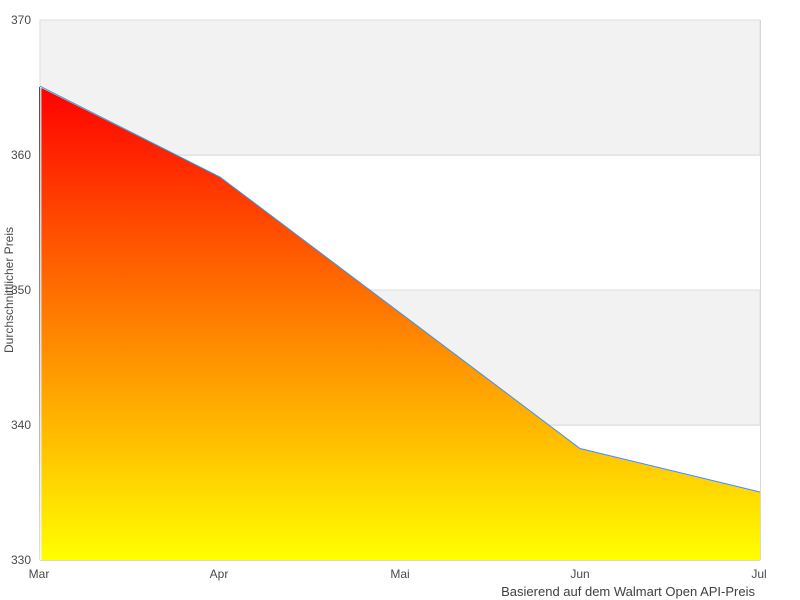  What do you see at coordinates (9, 290) in the screenshot?
I see `svg-text: Durchschnittlicher Preis` at bounding box center [9, 290].